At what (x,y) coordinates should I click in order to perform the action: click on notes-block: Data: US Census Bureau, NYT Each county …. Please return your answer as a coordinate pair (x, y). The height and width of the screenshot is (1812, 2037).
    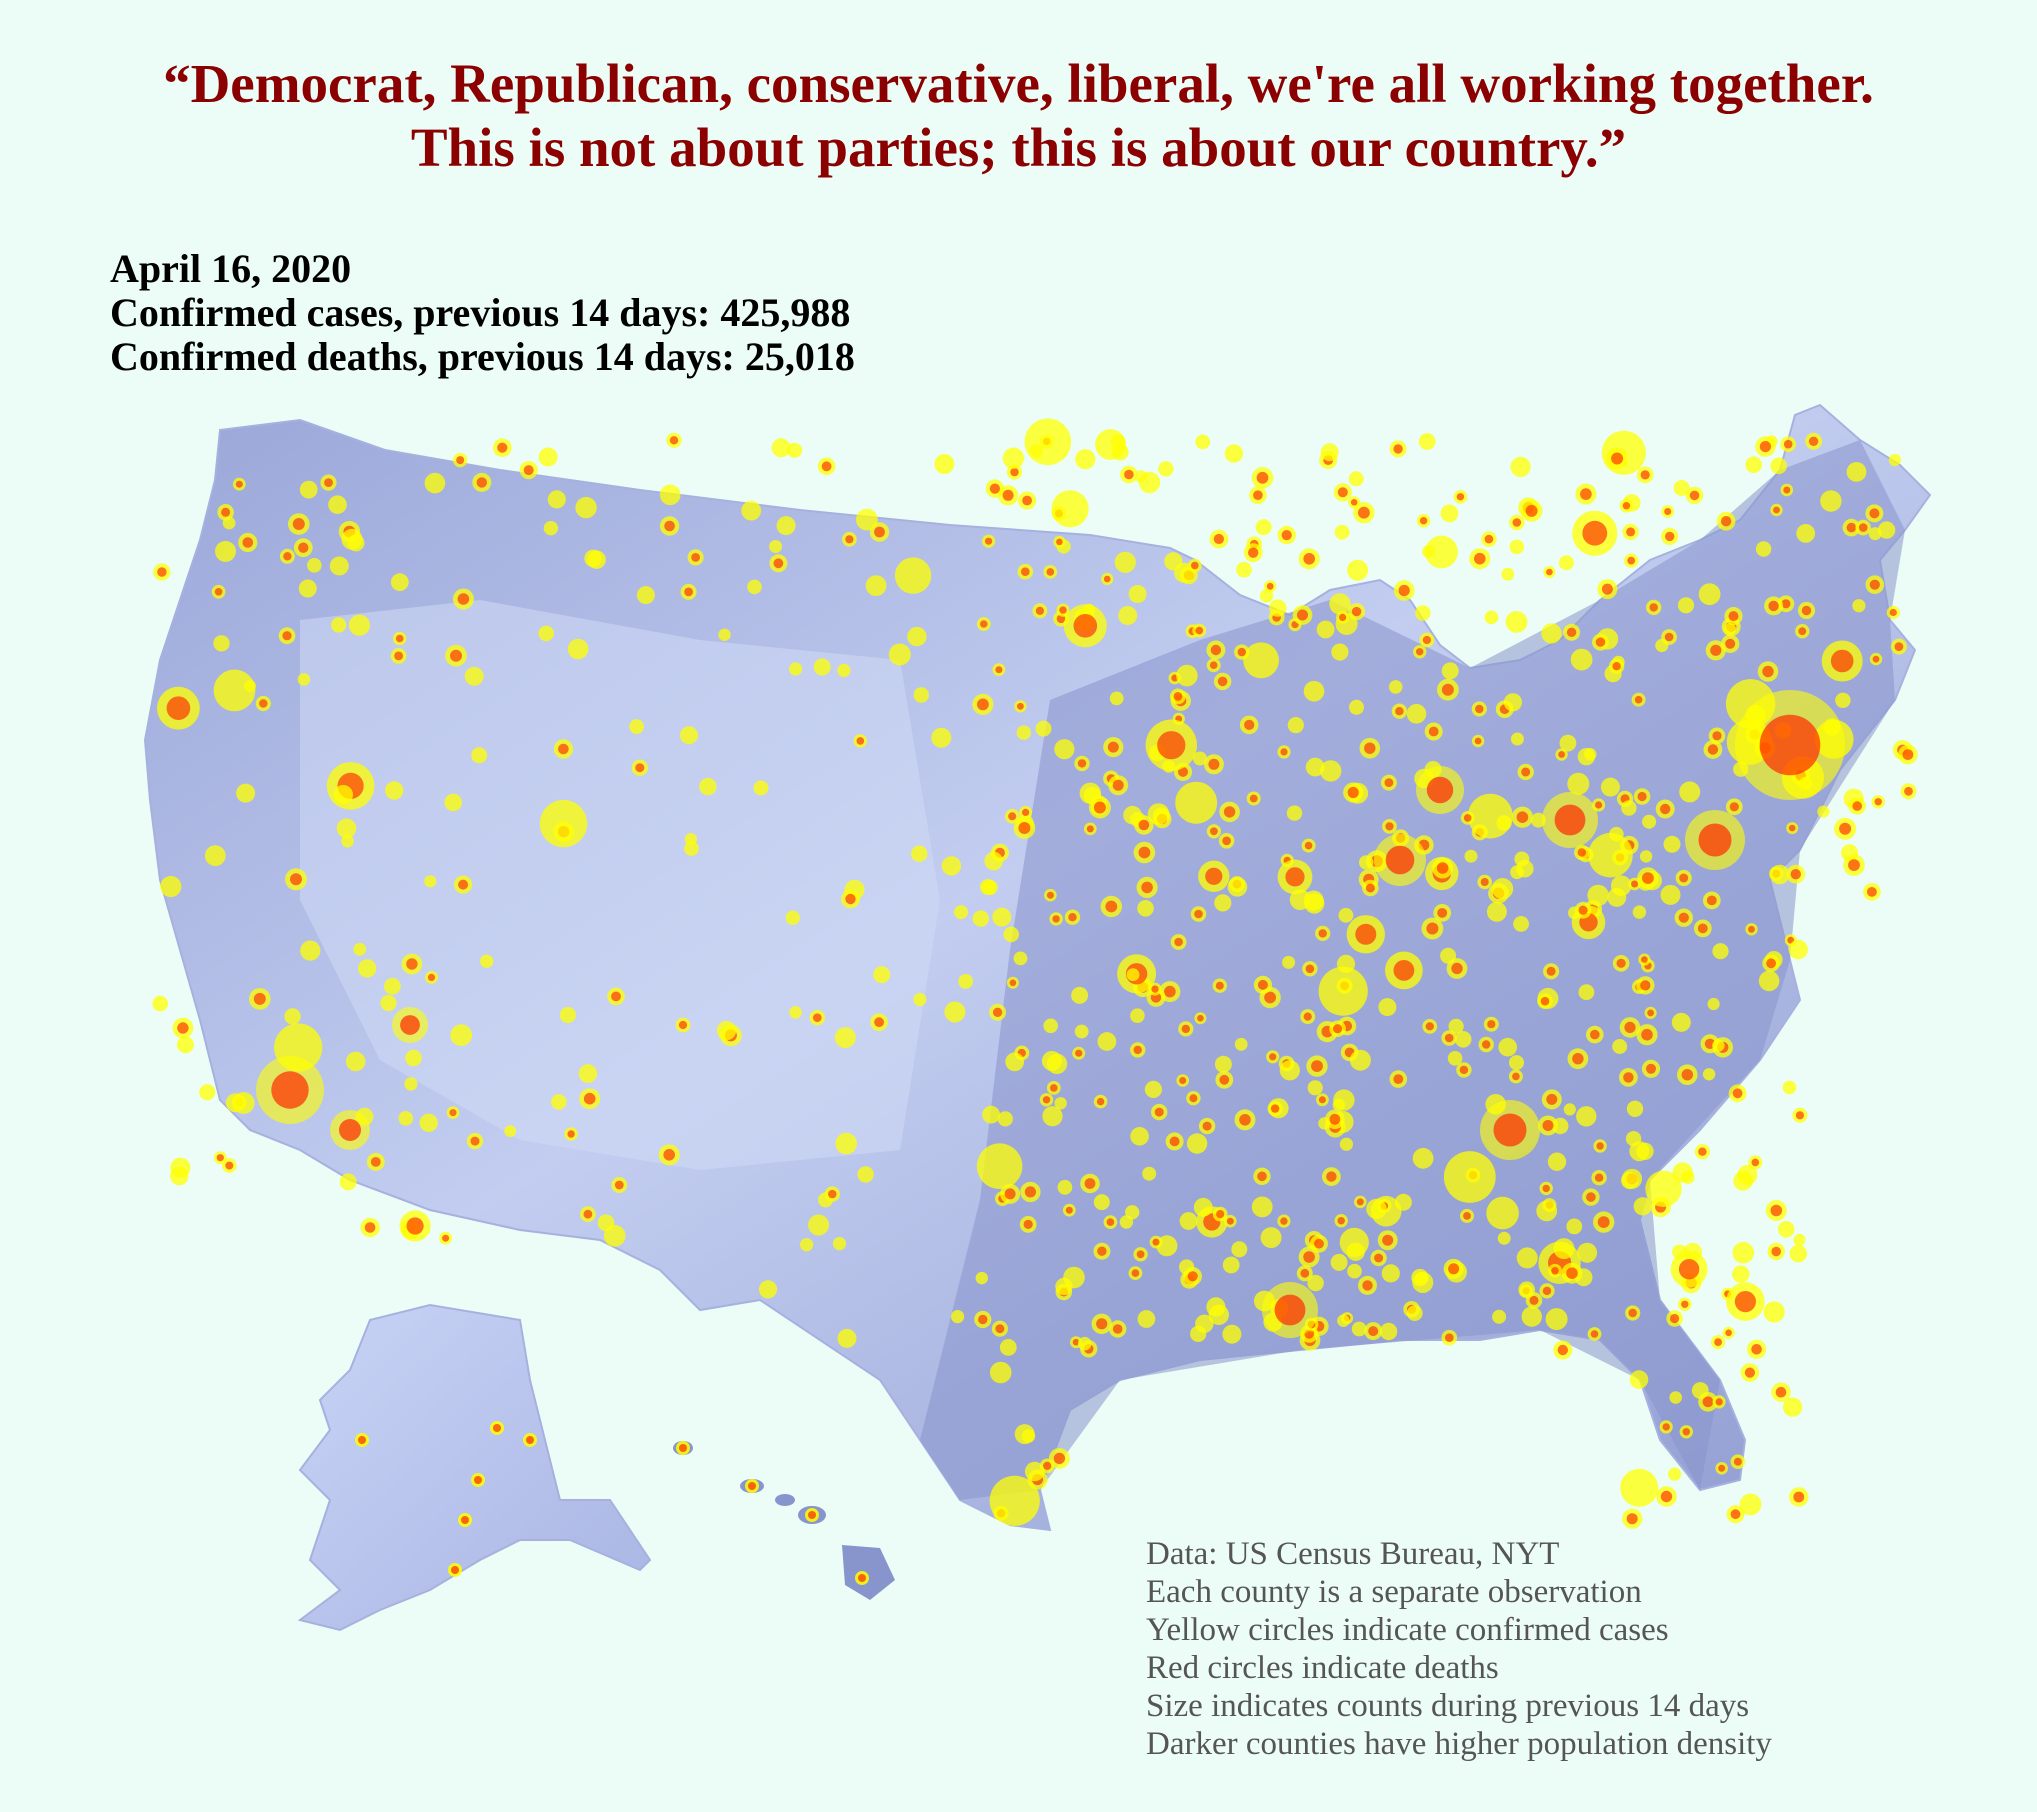
    Looking at the image, I should click on (1459, 1649).